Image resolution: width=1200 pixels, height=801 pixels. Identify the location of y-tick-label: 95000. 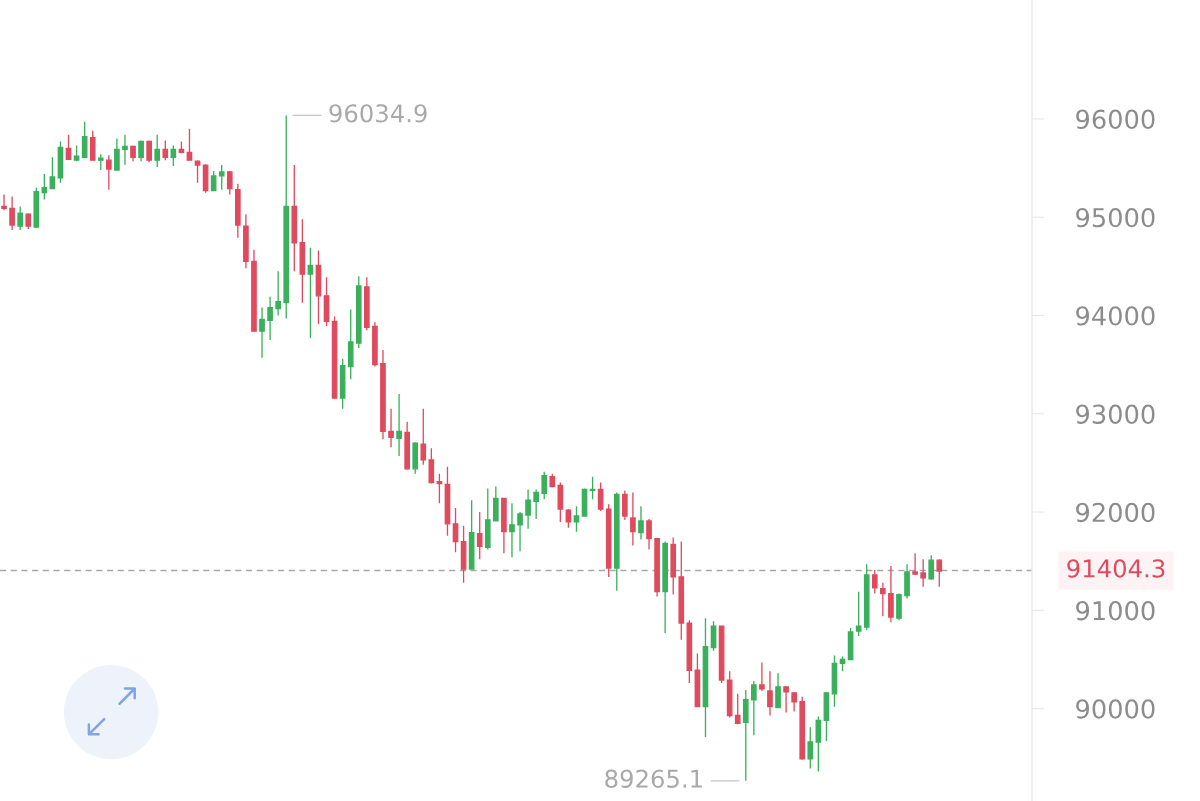
(1115, 217).